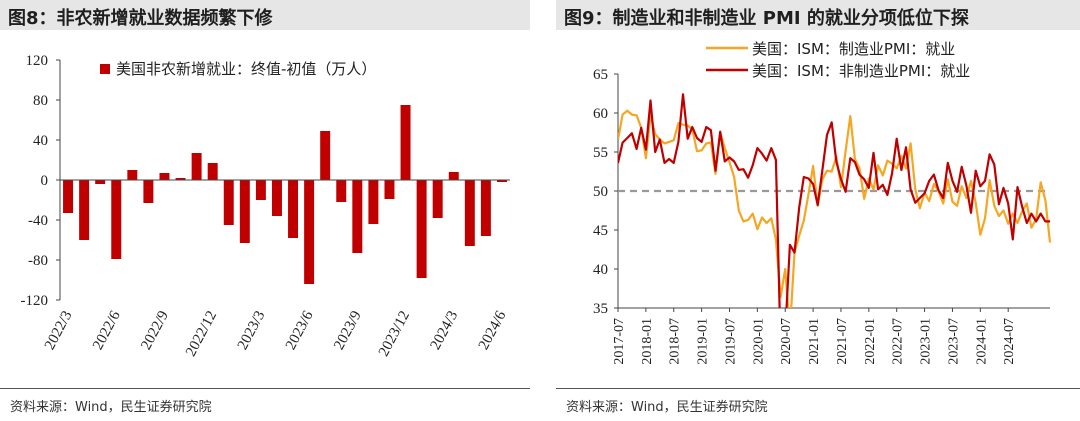 This screenshot has width=1080, height=421. I want to click on chart-title: 图9：制造业和非制造业 PMI 的就业分项低位下探, so click(766, 18).